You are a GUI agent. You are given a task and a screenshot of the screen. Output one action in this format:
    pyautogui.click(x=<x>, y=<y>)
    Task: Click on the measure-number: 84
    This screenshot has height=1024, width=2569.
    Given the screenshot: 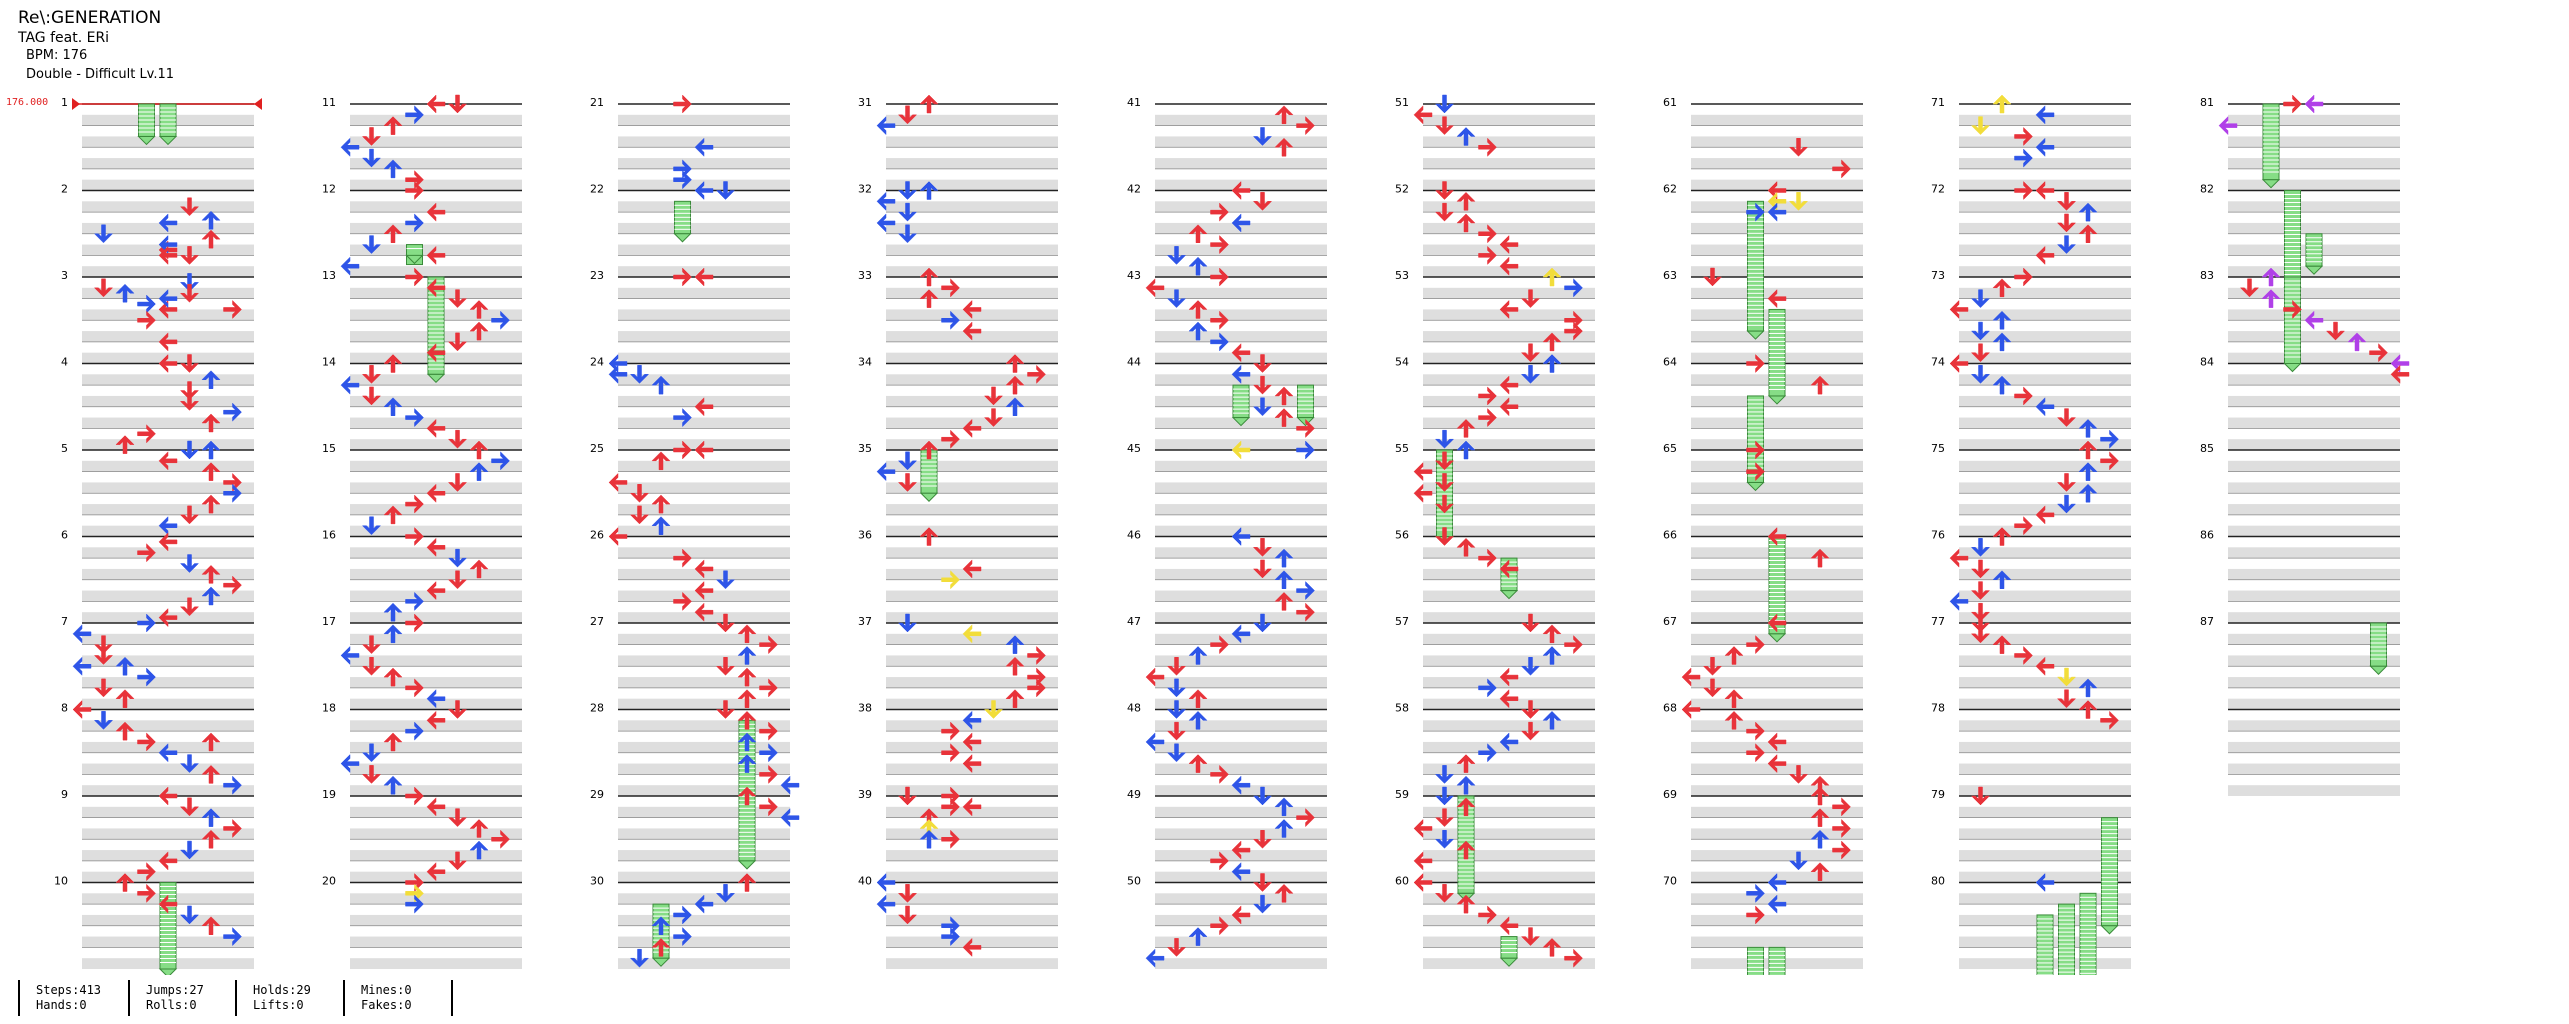 What is the action you would take?
    pyautogui.click(x=2207, y=362)
    